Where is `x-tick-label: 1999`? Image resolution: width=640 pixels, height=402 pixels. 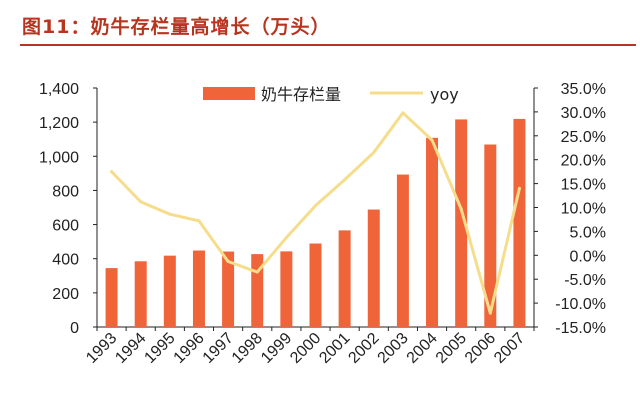
x-tick-label: 1999 is located at coordinates (276, 348).